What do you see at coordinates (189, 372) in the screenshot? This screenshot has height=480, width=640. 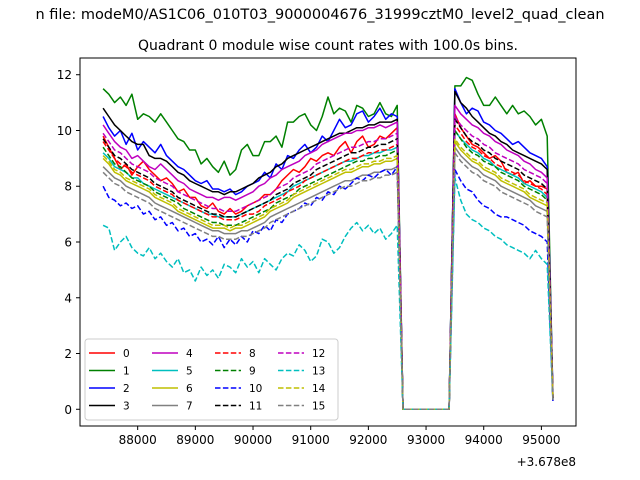 I see `legend-label: 5` at bounding box center [189, 372].